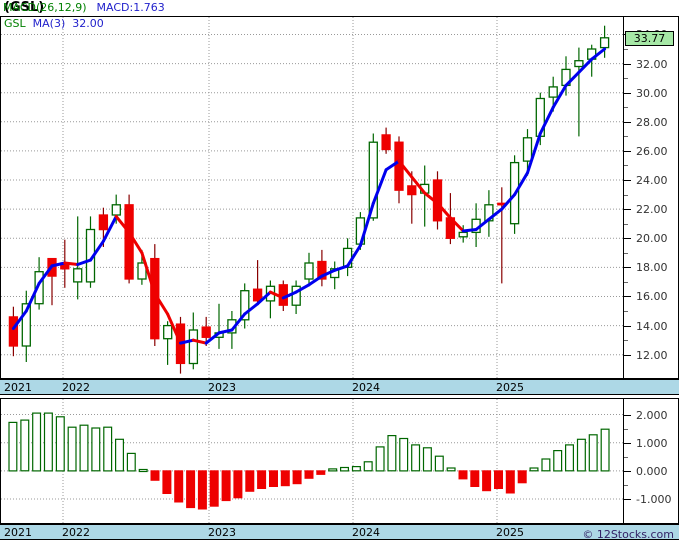 This screenshot has height=546, width=680. What do you see at coordinates (339, 532) in the screenshot?
I see `date-axis-macd: 2021 2022 2023 2024 2025` at bounding box center [339, 532].